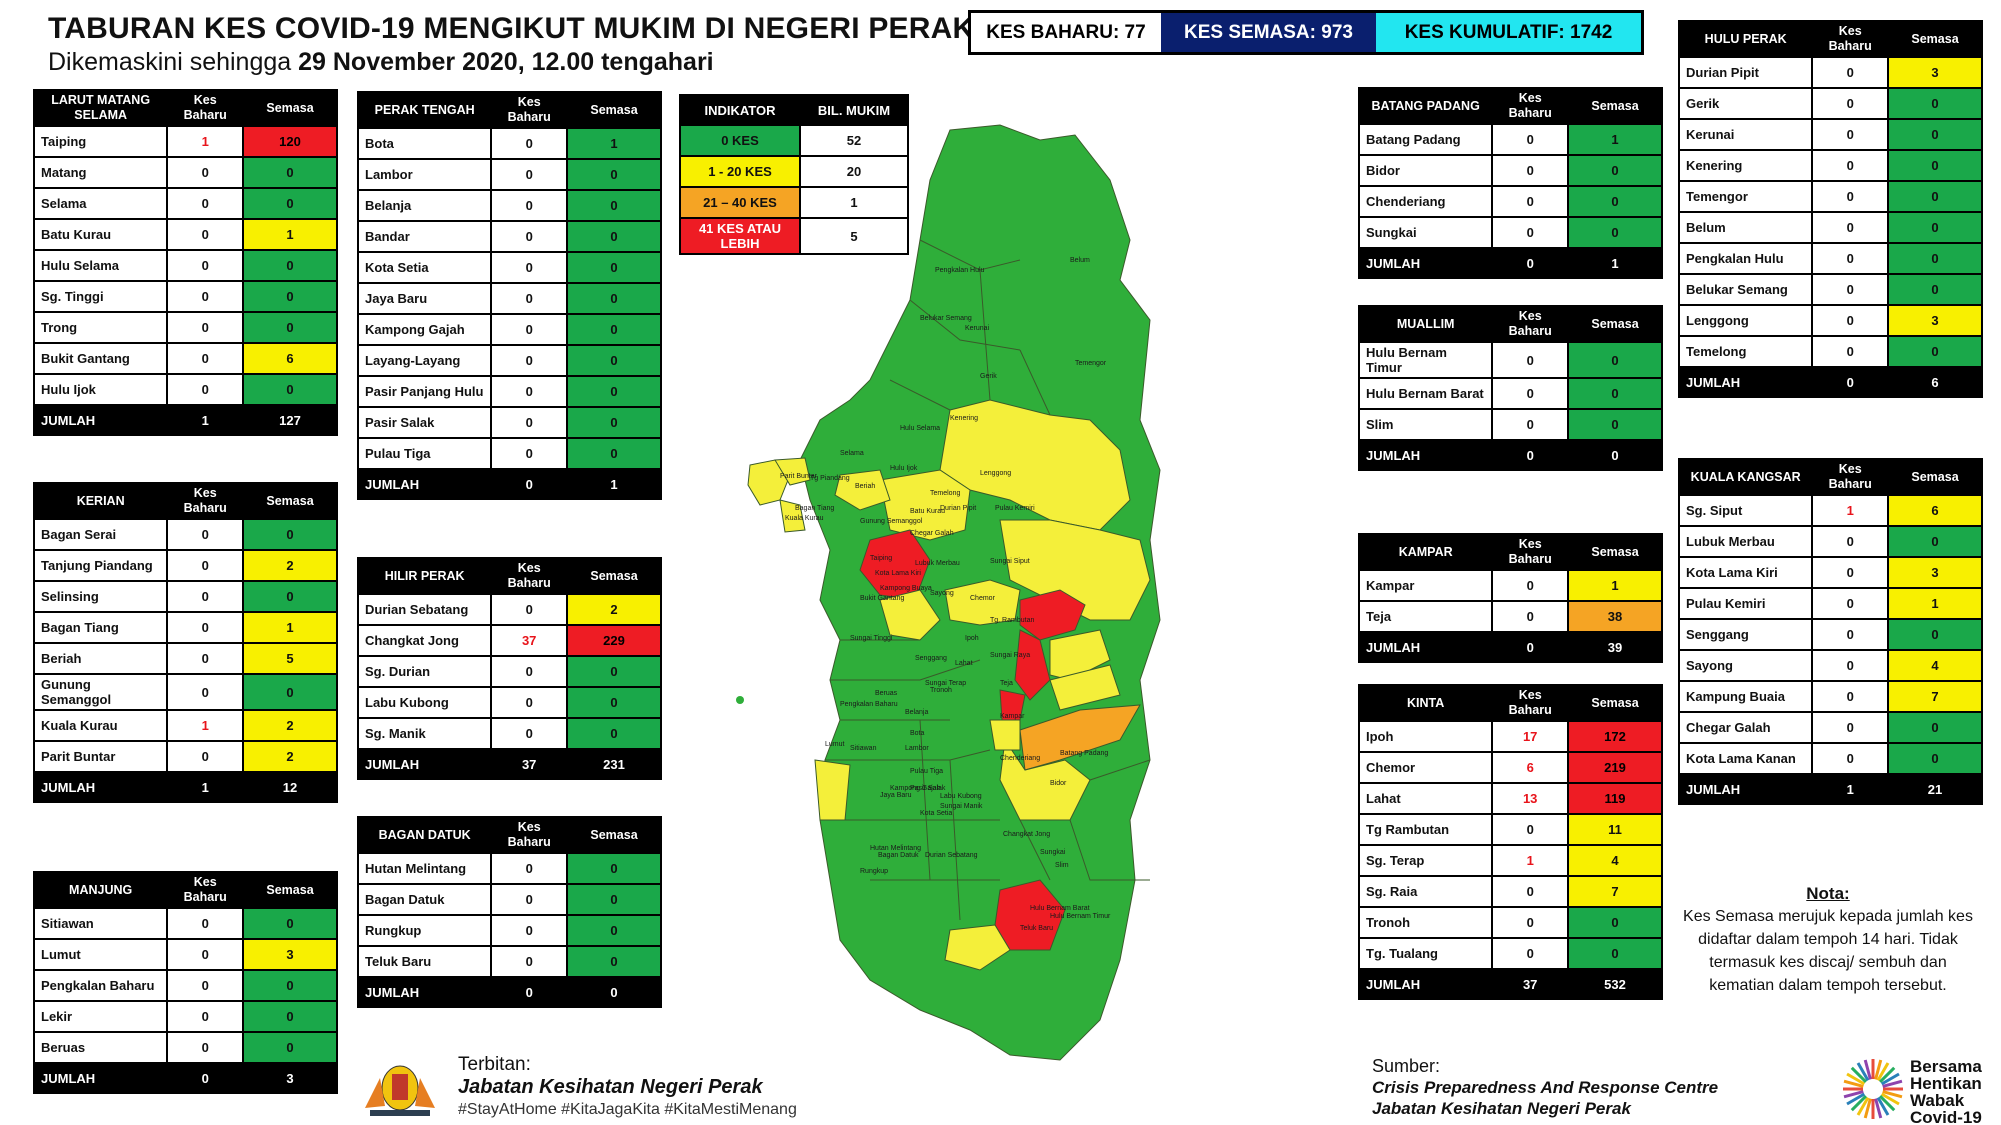 The height and width of the screenshot is (1125, 2001). Describe the element at coordinates (1510, 201) in the screenshot. I see `table-row: Chenderiang 0 0` at that location.